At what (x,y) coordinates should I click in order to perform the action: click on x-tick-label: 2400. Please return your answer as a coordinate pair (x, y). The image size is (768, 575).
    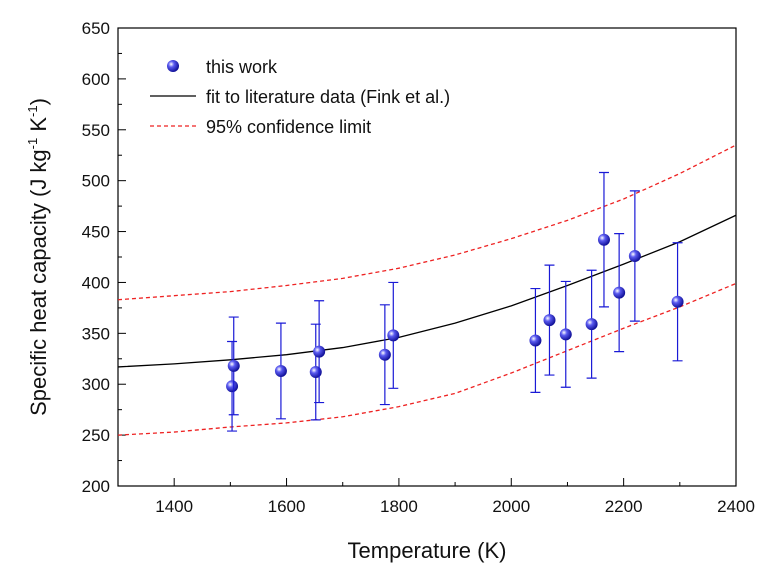
    Looking at the image, I should click on (736, 506).